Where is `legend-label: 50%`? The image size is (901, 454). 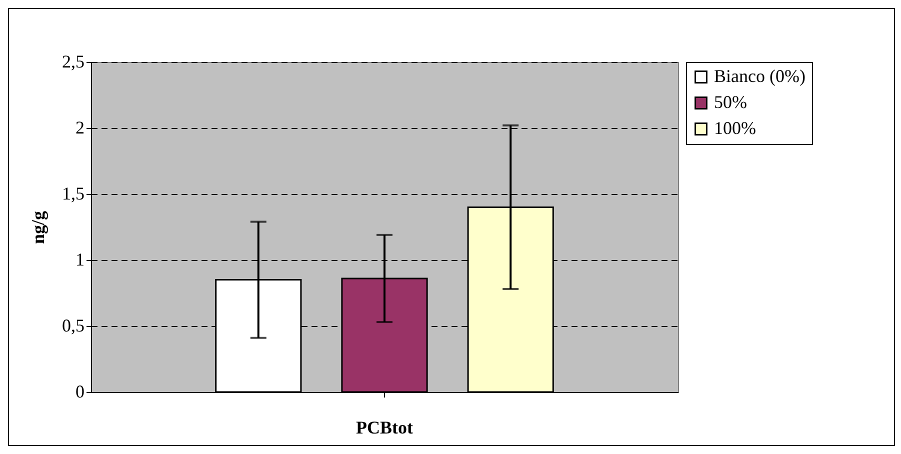 legend-label: 50% is located at coordinates (730, 102).